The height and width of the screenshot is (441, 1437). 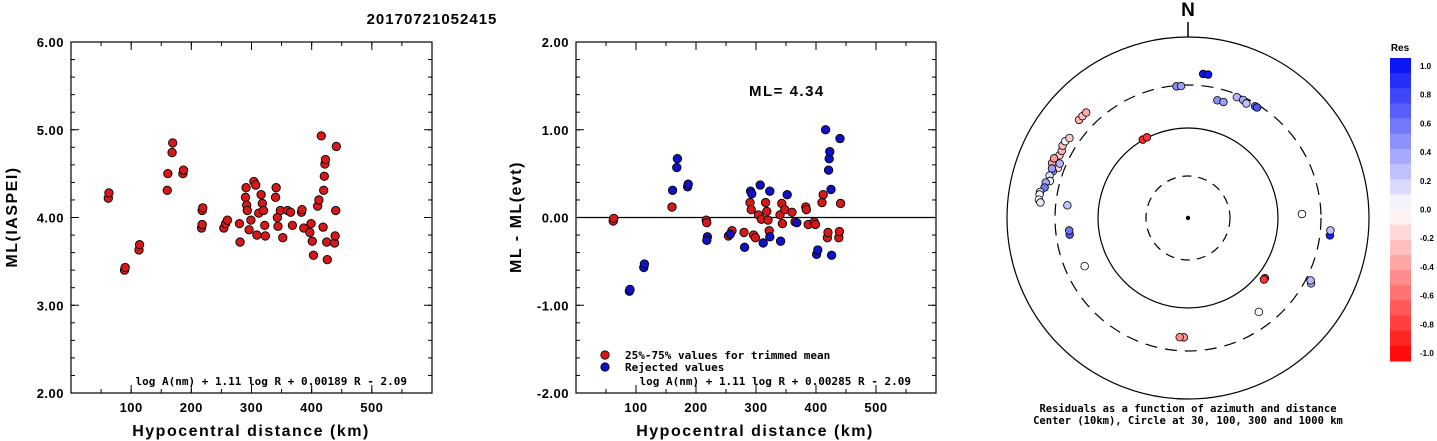 What do you see at coordinates (50, 218) in the screenshot?
I see `panel1-ytick-label: 4.00` at bounding box center [50, 218].